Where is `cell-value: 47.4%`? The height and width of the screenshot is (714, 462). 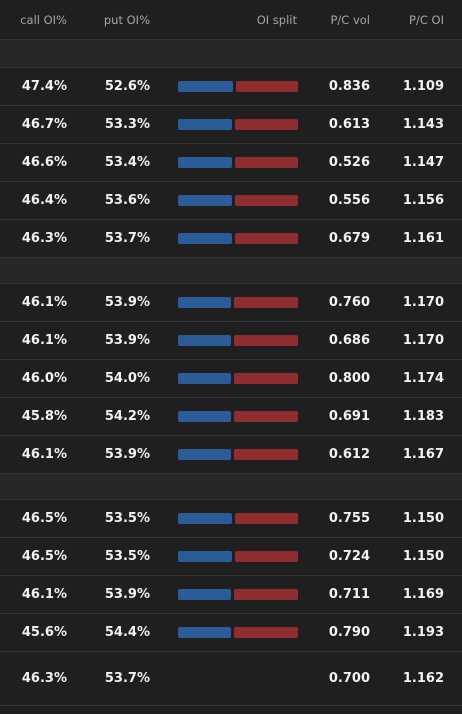 cell-value: 47.4% is located at coordinates (44, 86).